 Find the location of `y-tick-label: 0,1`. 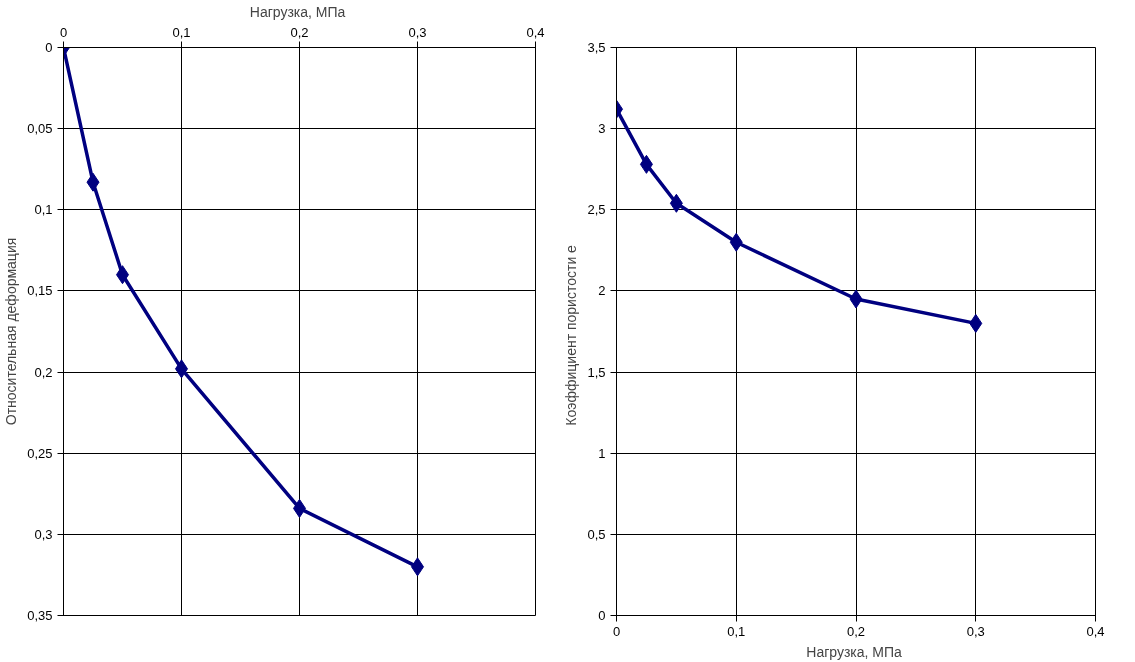

y-tick-label: 0,1 is located at coordinates (43, 210).